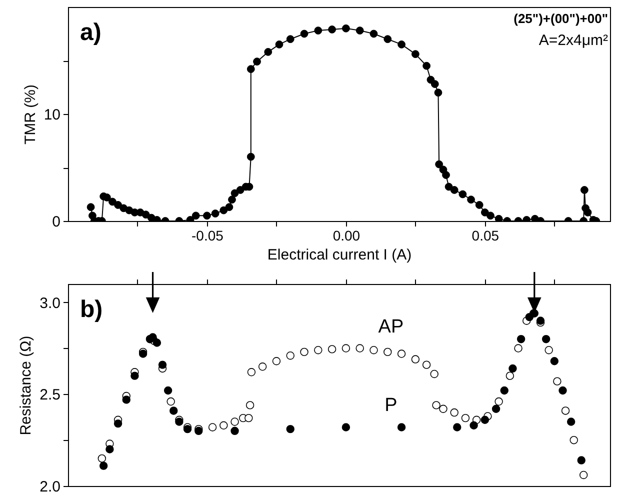  What do you see at coordinates (391, 327) in the screenshot?
I see `series-label: AP` at bounding box center [391, 327].